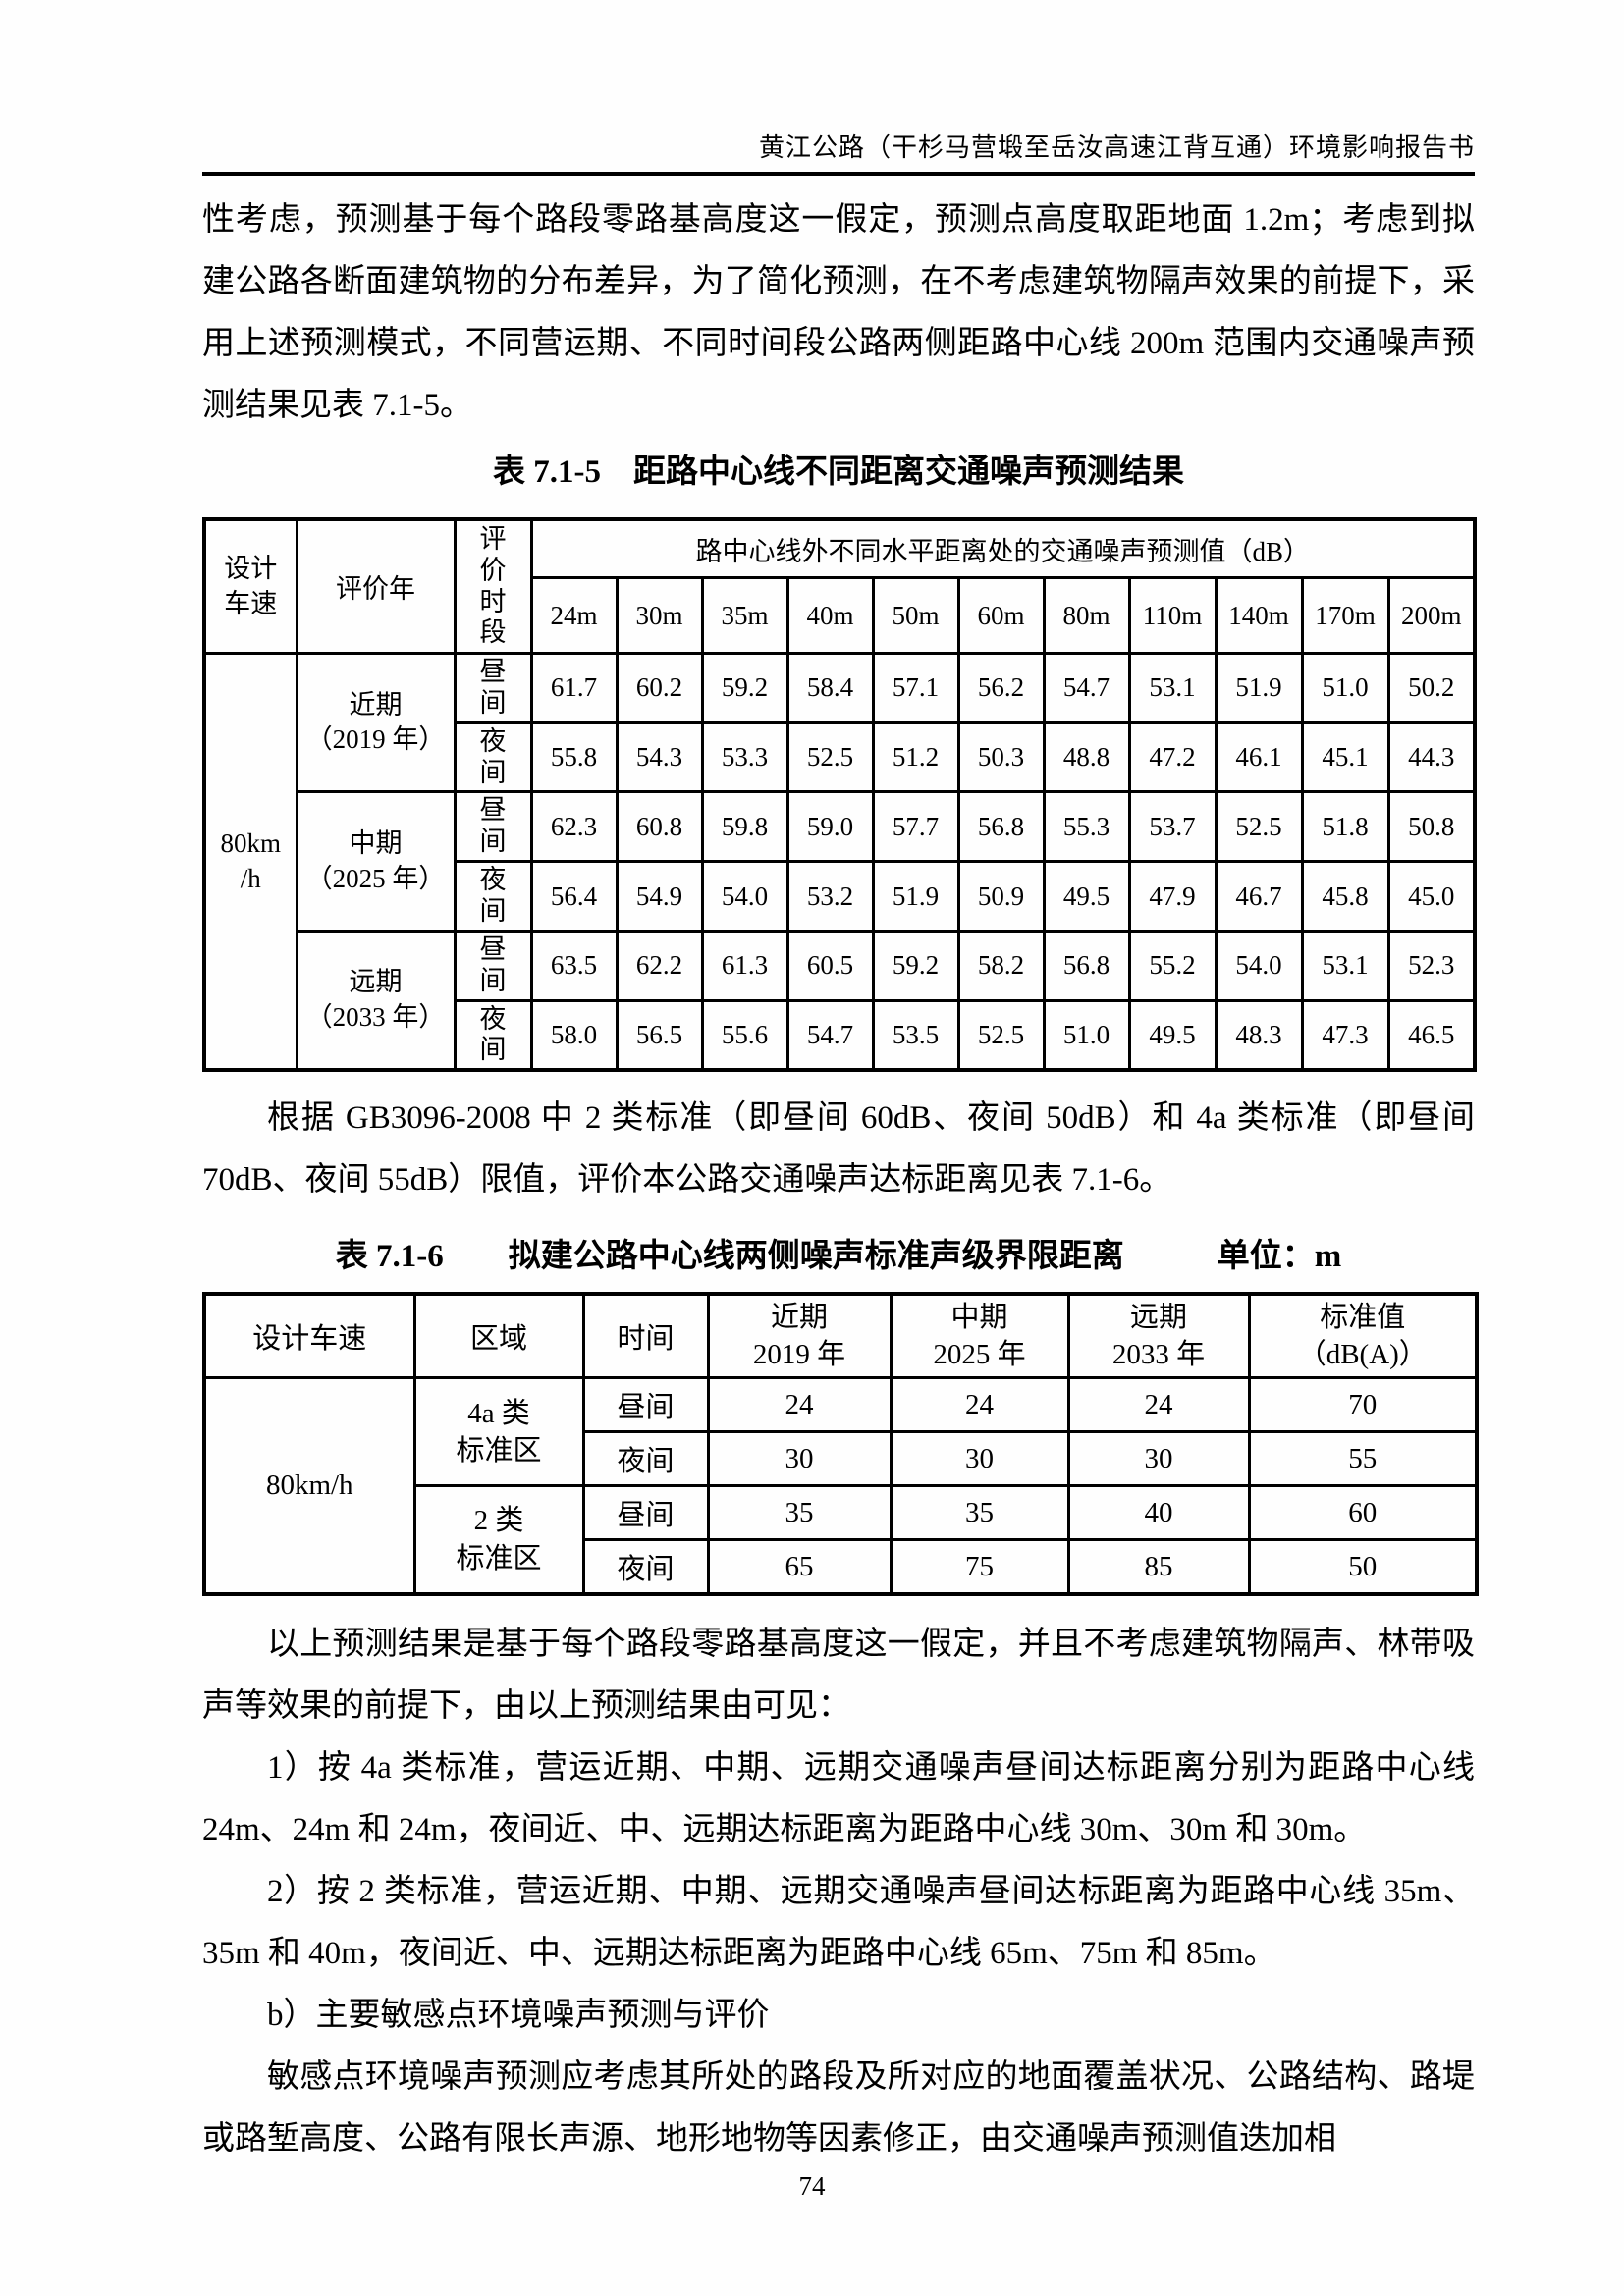 The image size is (1624, 2296). What do you see at coordinates (838, 174) in the screenshot?
I see `header-rule` at bounding box center [838, 174].